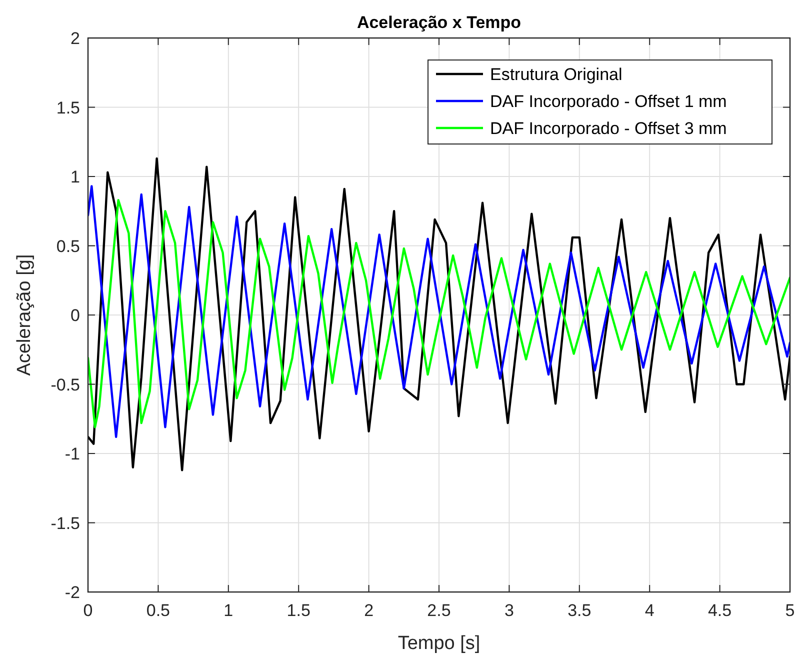  I want to click on x-tick-label: 4, so click(649, 610).